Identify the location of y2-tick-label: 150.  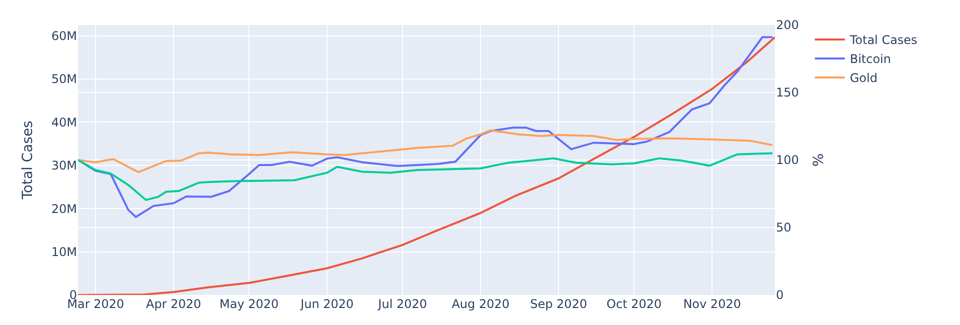
(787, 93).